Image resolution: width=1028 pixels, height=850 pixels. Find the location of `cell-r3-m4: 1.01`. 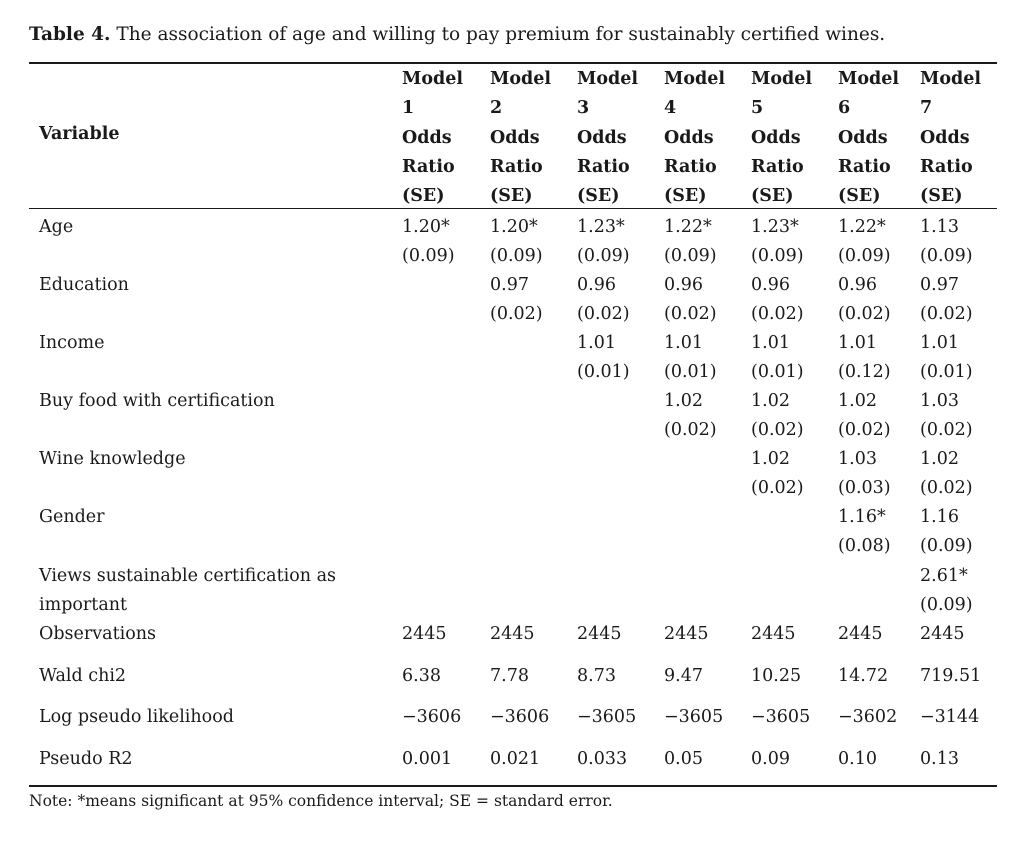

cell-r3-m4: 1.01 is located at coordinates (683, 343).